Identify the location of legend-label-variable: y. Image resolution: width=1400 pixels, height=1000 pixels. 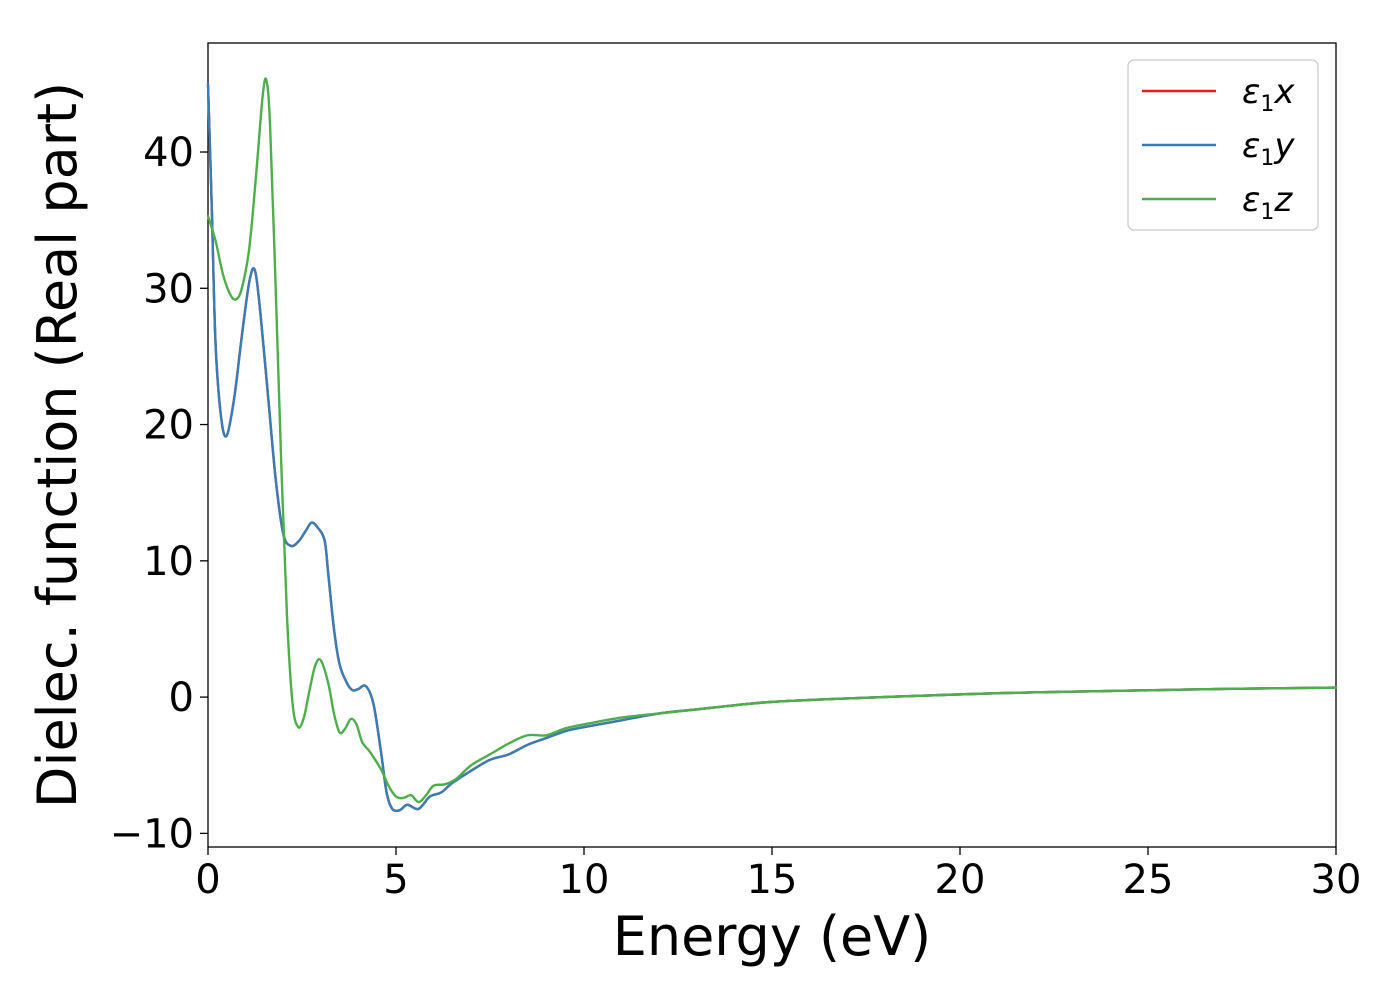
(1284, 146).